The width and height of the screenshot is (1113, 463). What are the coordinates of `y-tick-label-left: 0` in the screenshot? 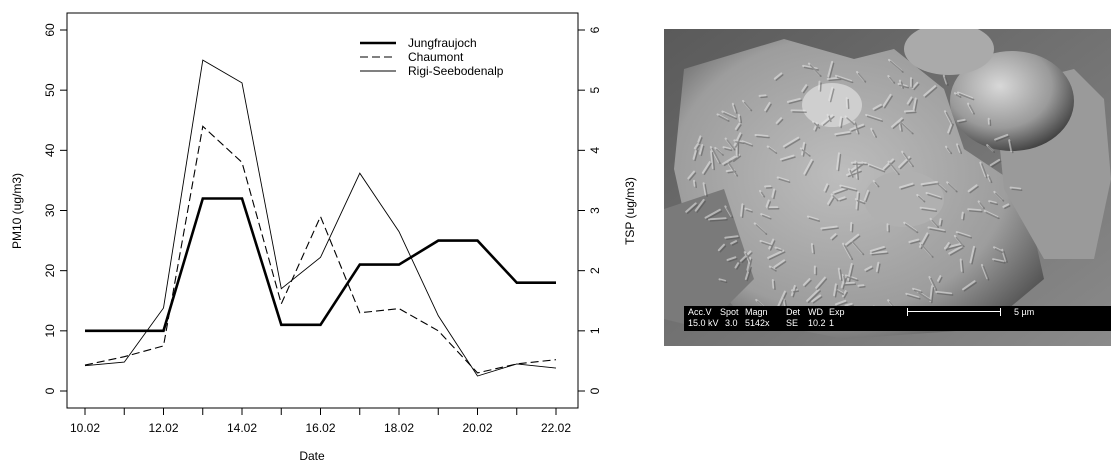 It's located at (50, 390).